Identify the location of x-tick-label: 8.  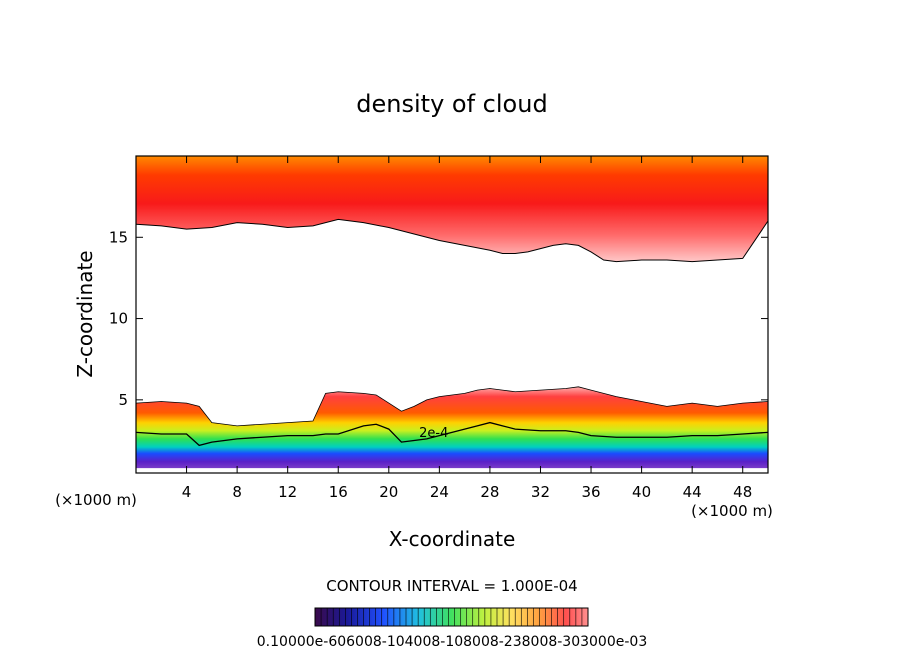
(237, 492).